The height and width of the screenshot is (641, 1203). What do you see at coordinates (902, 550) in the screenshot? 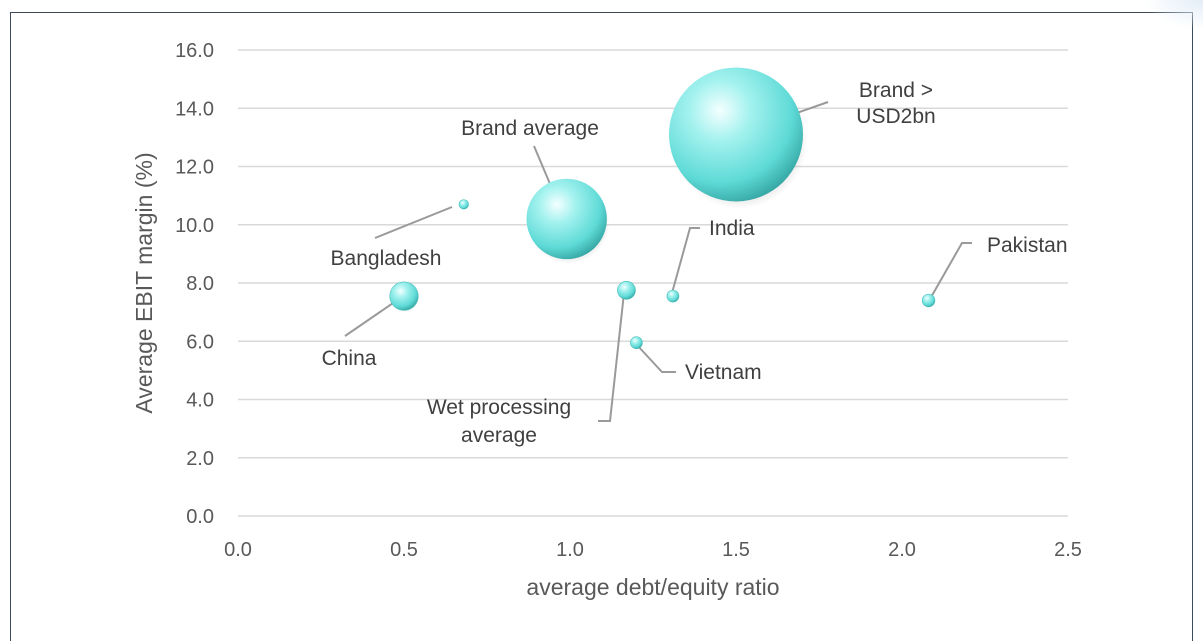
I see `x-tick-label: 2.0` at bounding box center [902, 550].